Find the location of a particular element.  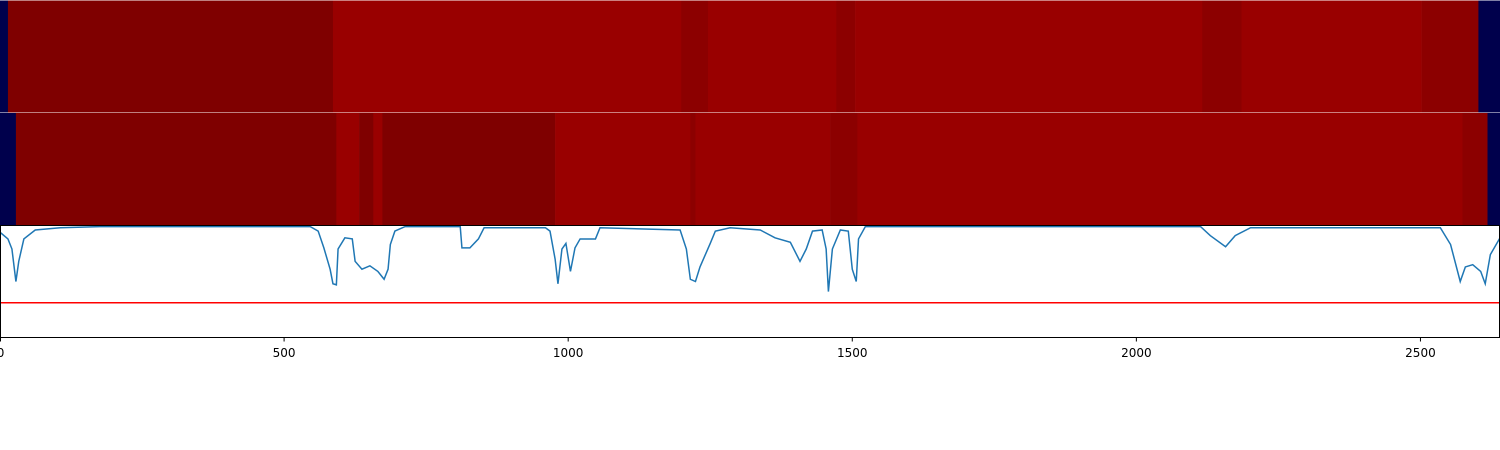

x-tick-label: 1000 is located at coordinates (568, 353).